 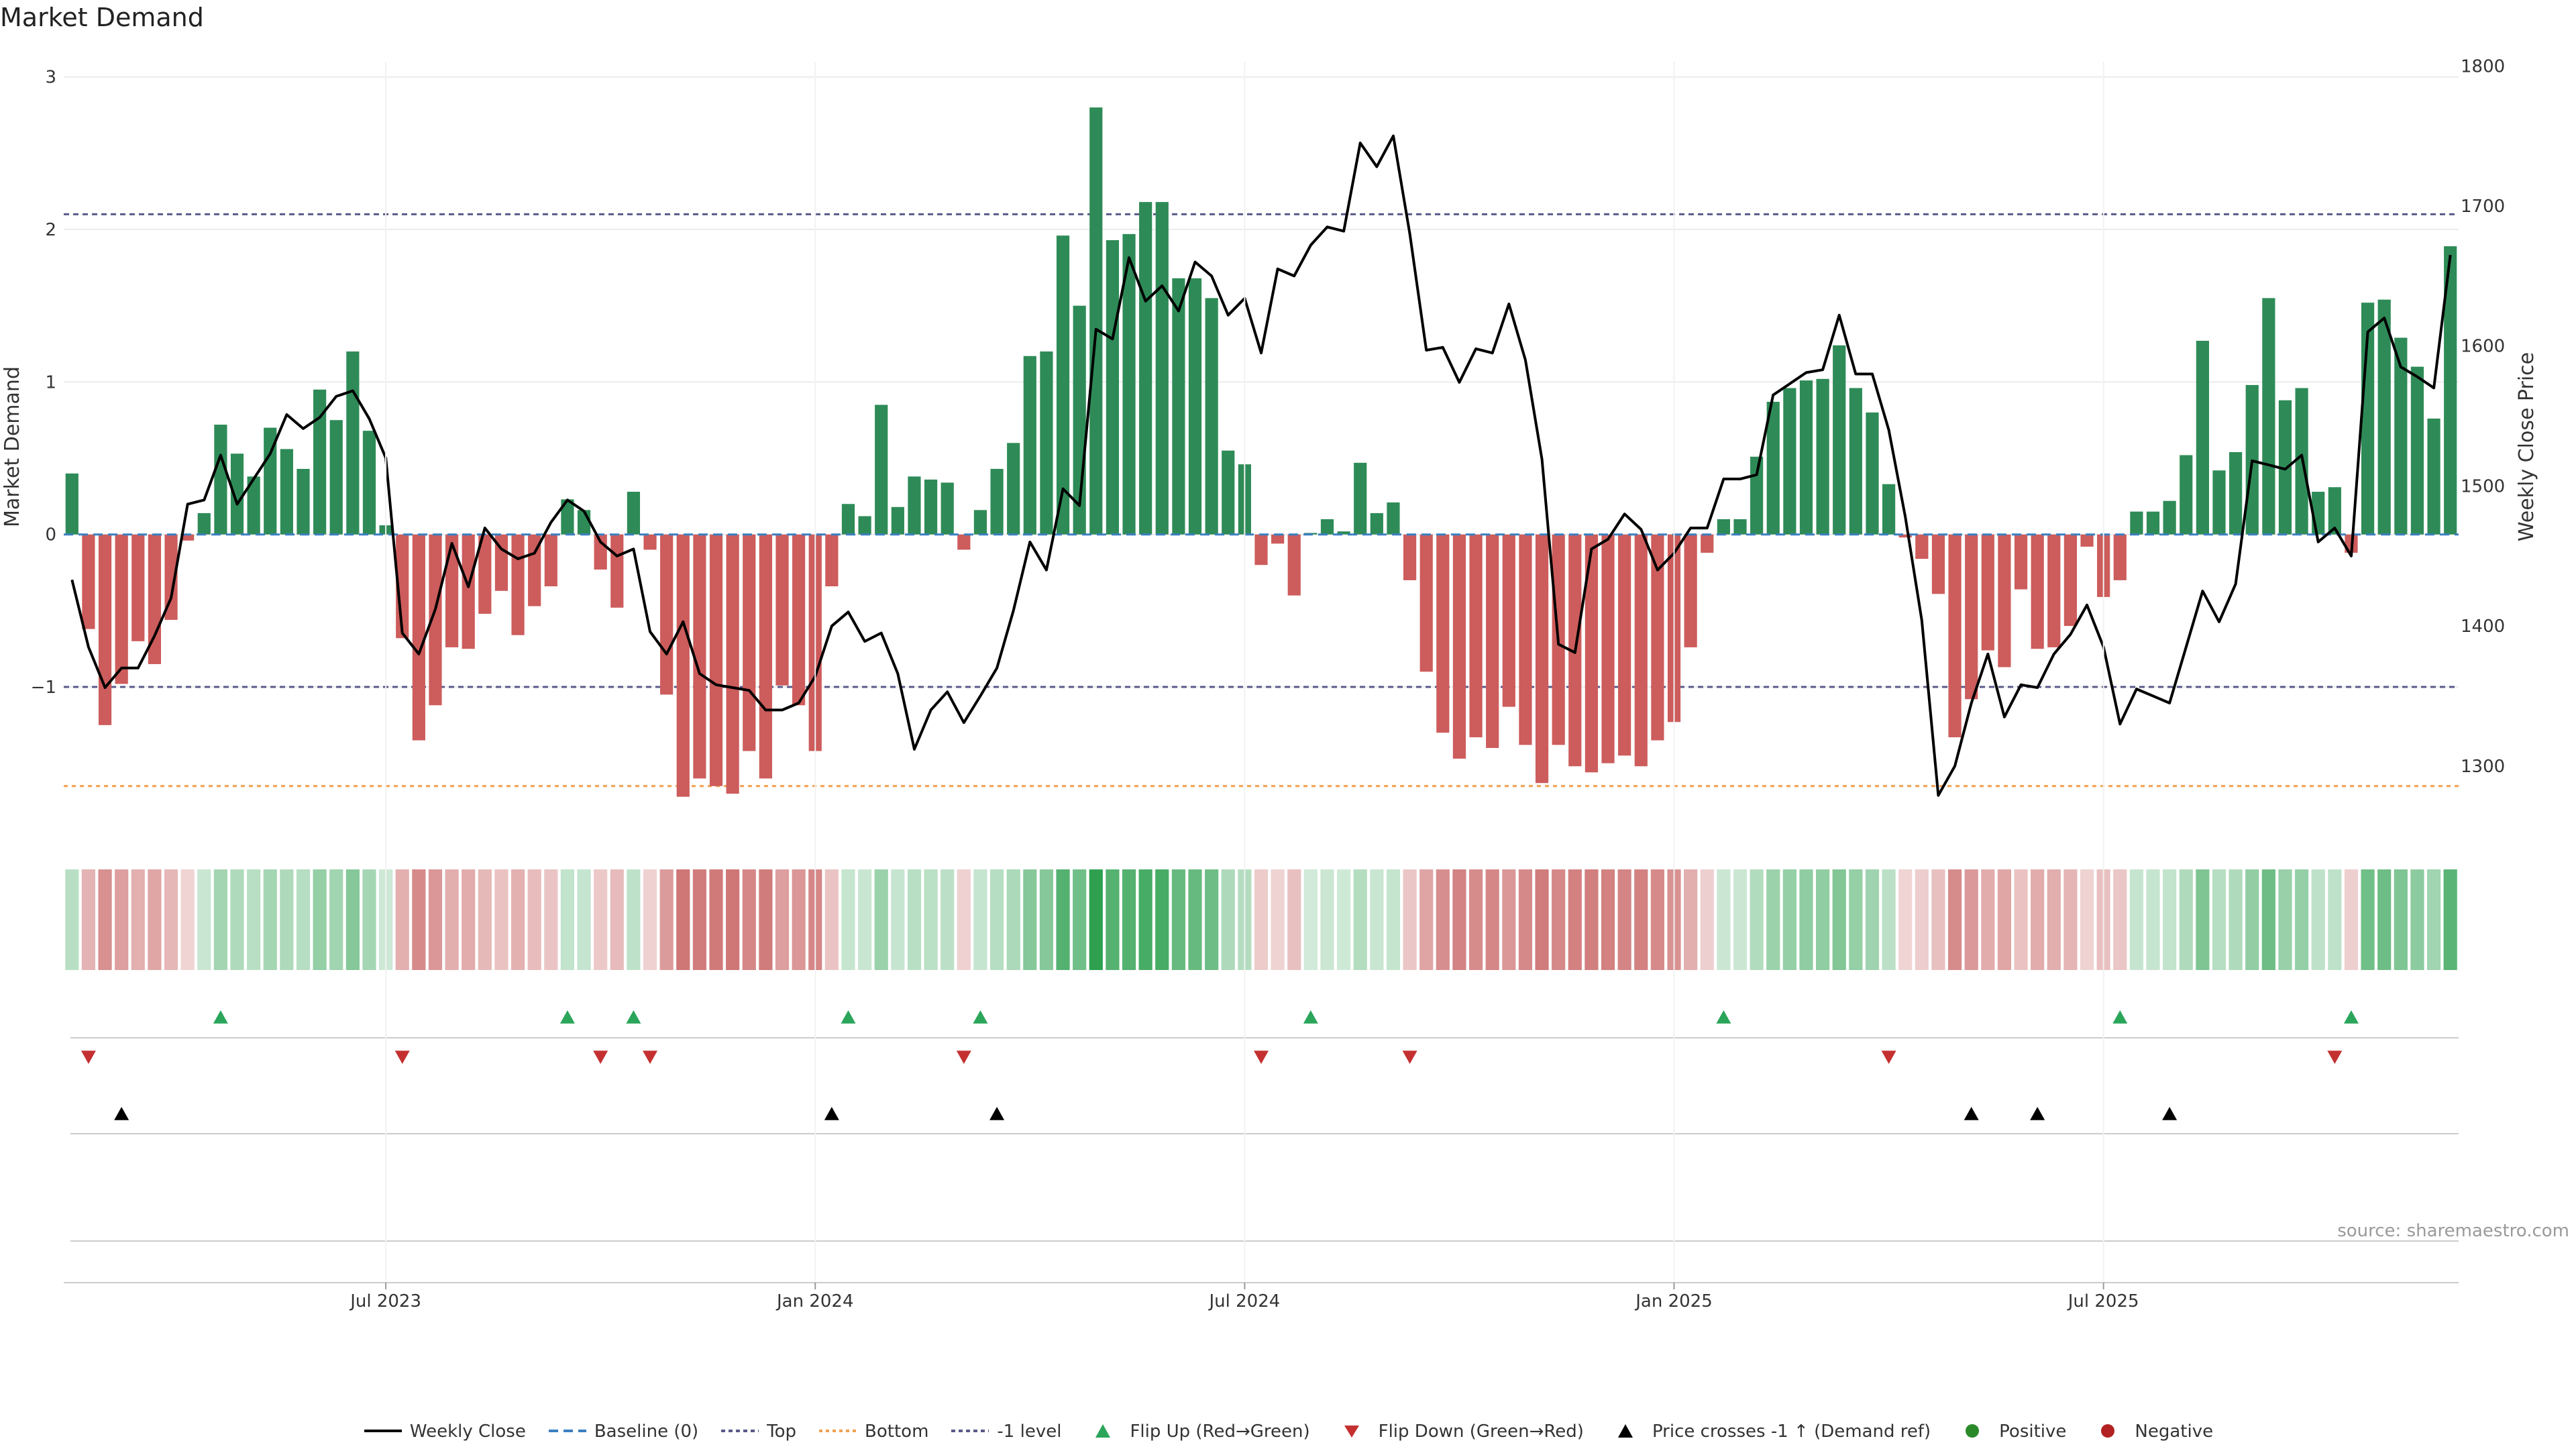 What do you see at coordinates (28, 383) in the screenshot?
I see `left-axis: −1 0 1 2 3 Market Demand` at bounding box center [28, 383].